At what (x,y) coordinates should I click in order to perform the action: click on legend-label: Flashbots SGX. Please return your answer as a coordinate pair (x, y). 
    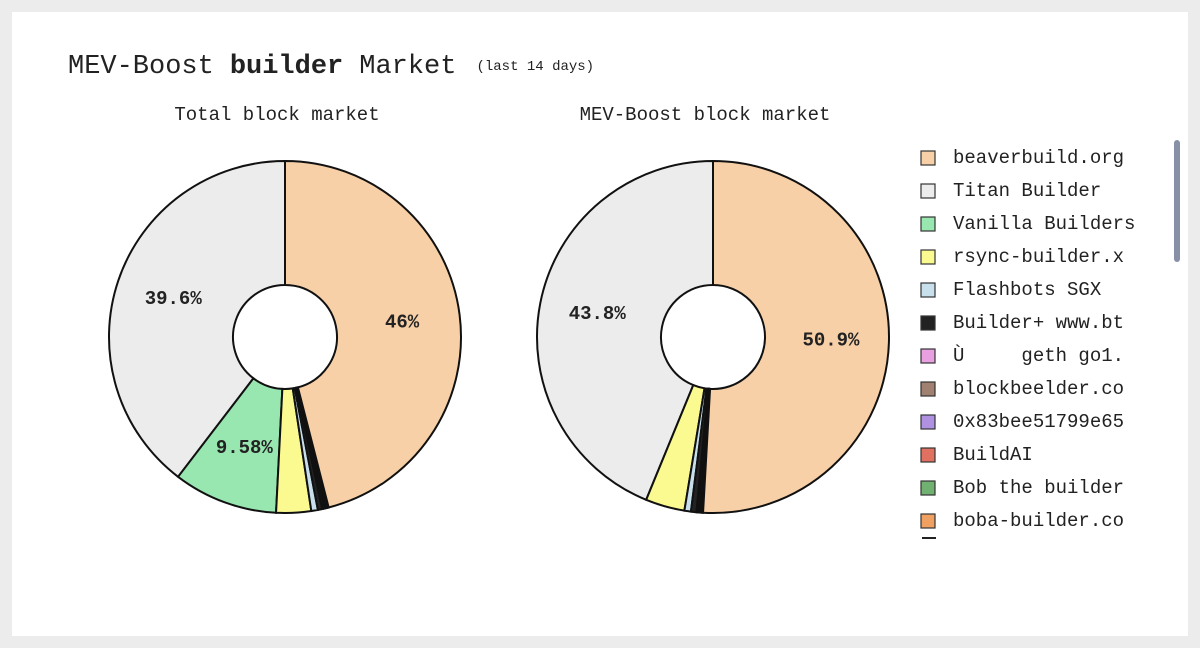
    Looking at the image, I should click on (1027, 290).